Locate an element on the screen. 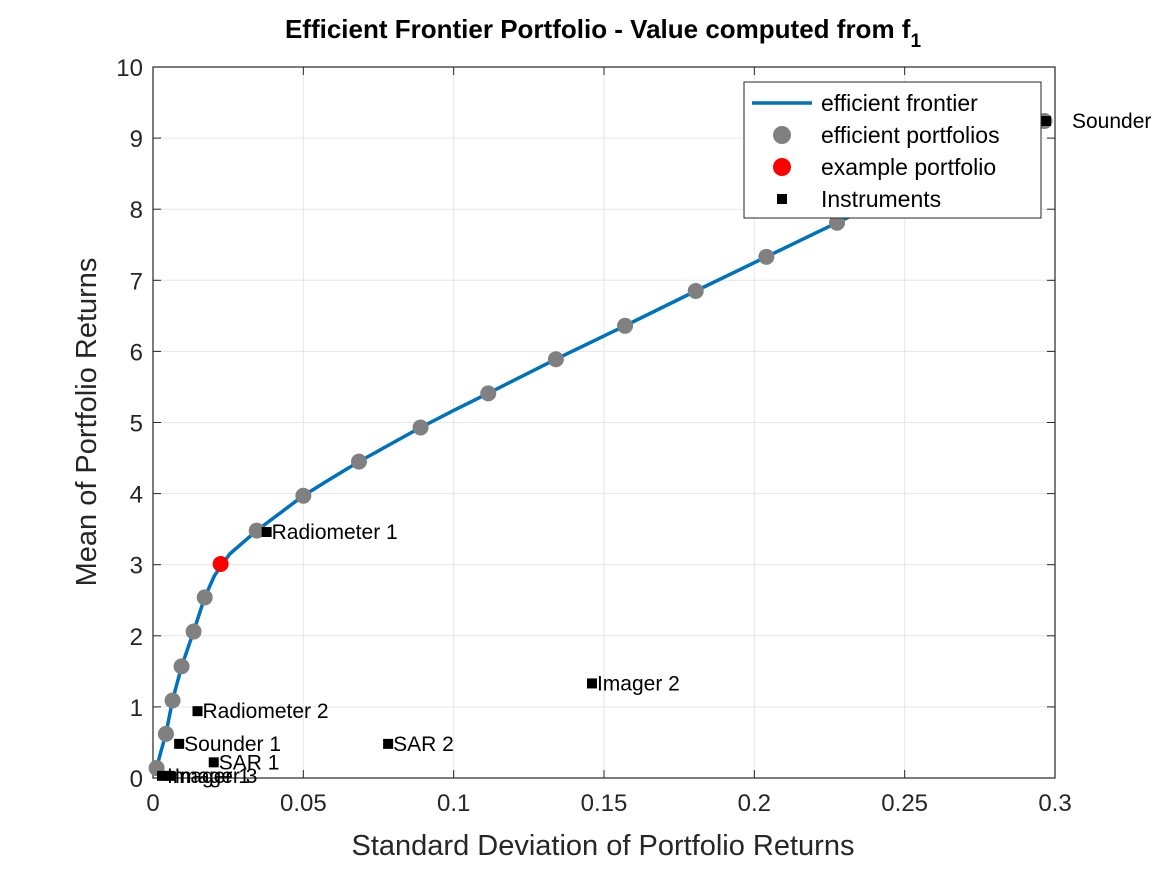 The height and width of the screenshot is (875, 1167). y-tick-labels: 0 1 2 3 4 5 6 7 8 9 10 is located at coordinates (129, 424).